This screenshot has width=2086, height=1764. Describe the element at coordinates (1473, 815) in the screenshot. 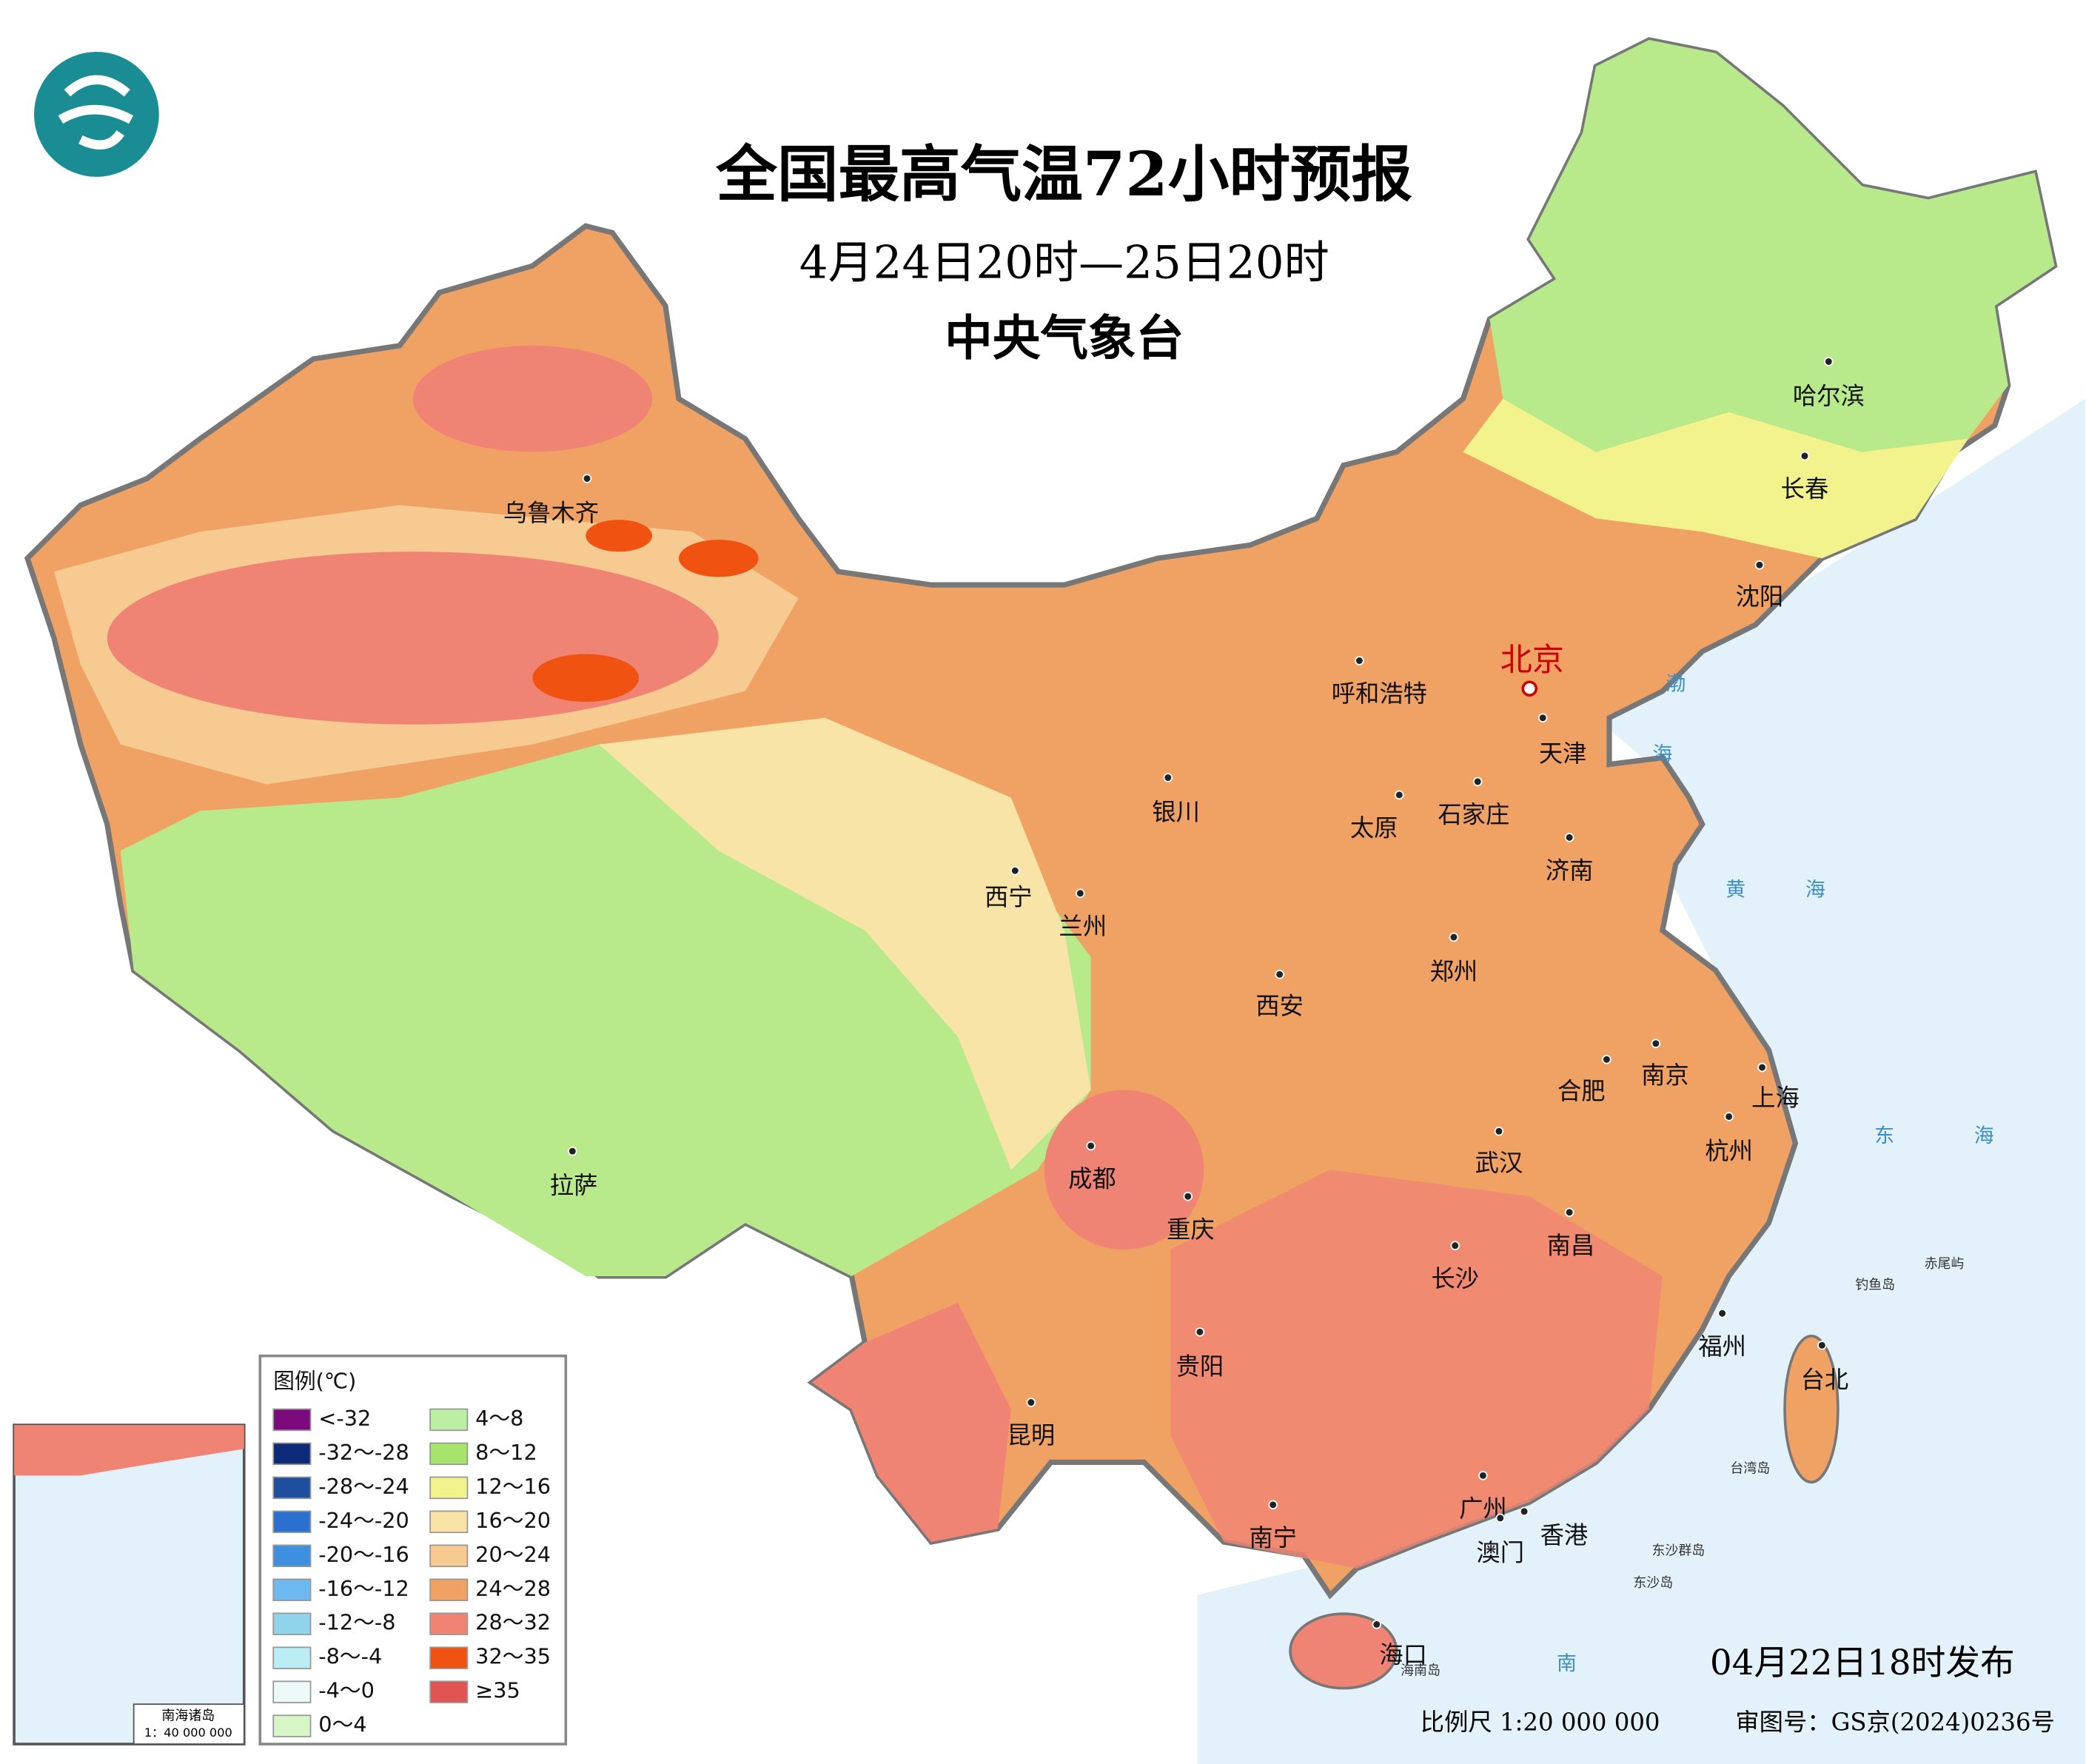

I see `city-label: 石家庄` at that location.